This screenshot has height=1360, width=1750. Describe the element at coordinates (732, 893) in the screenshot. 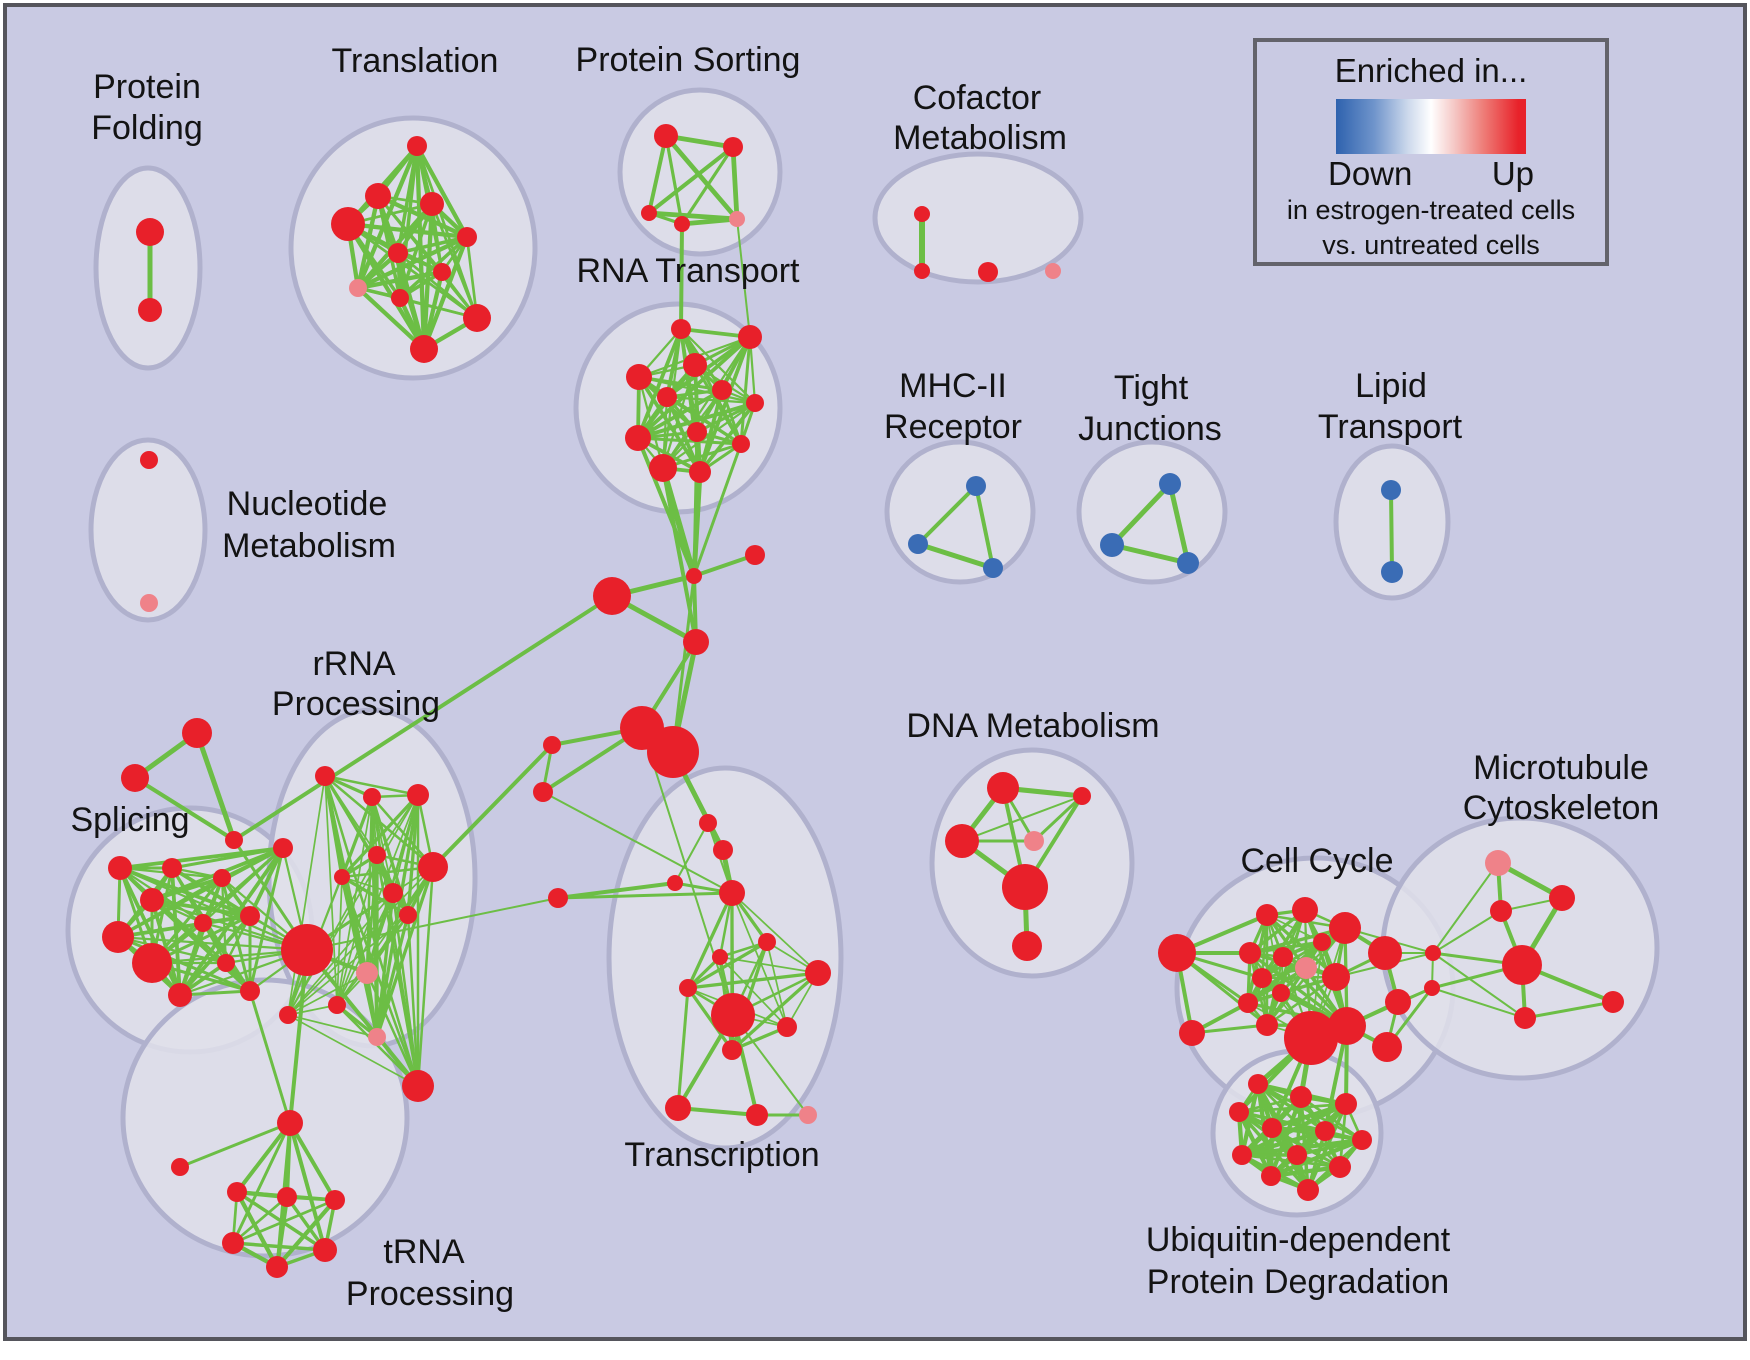

I see `node-x4` at that location.